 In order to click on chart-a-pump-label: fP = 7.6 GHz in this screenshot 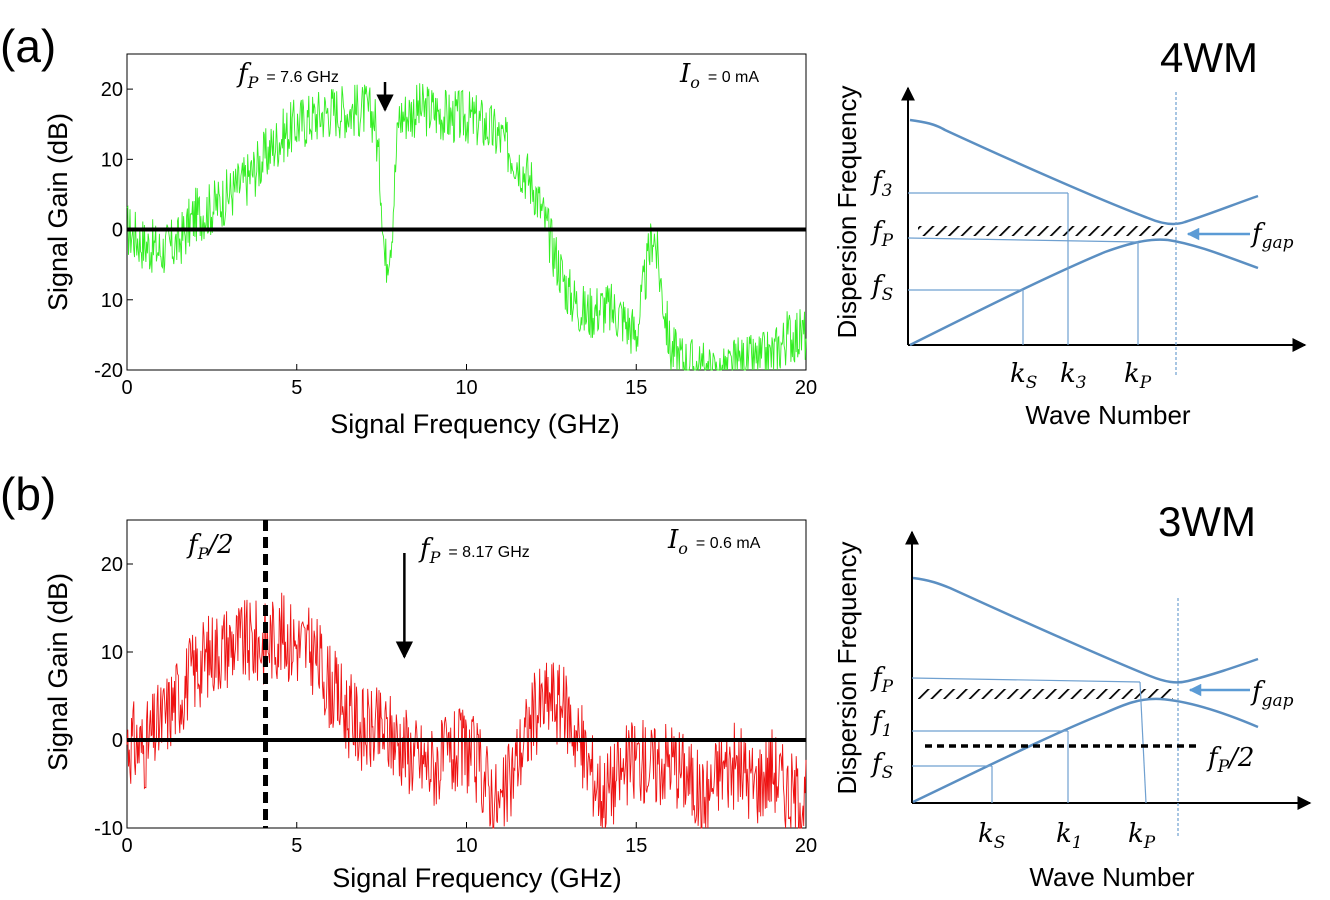, I will do `click(287, 75)`.